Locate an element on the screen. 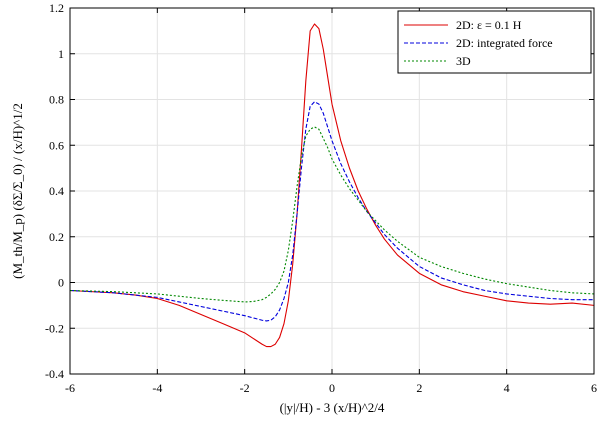  legend-label-1: 2D: ε = 0.1 H is located at coordinates (489, 25).